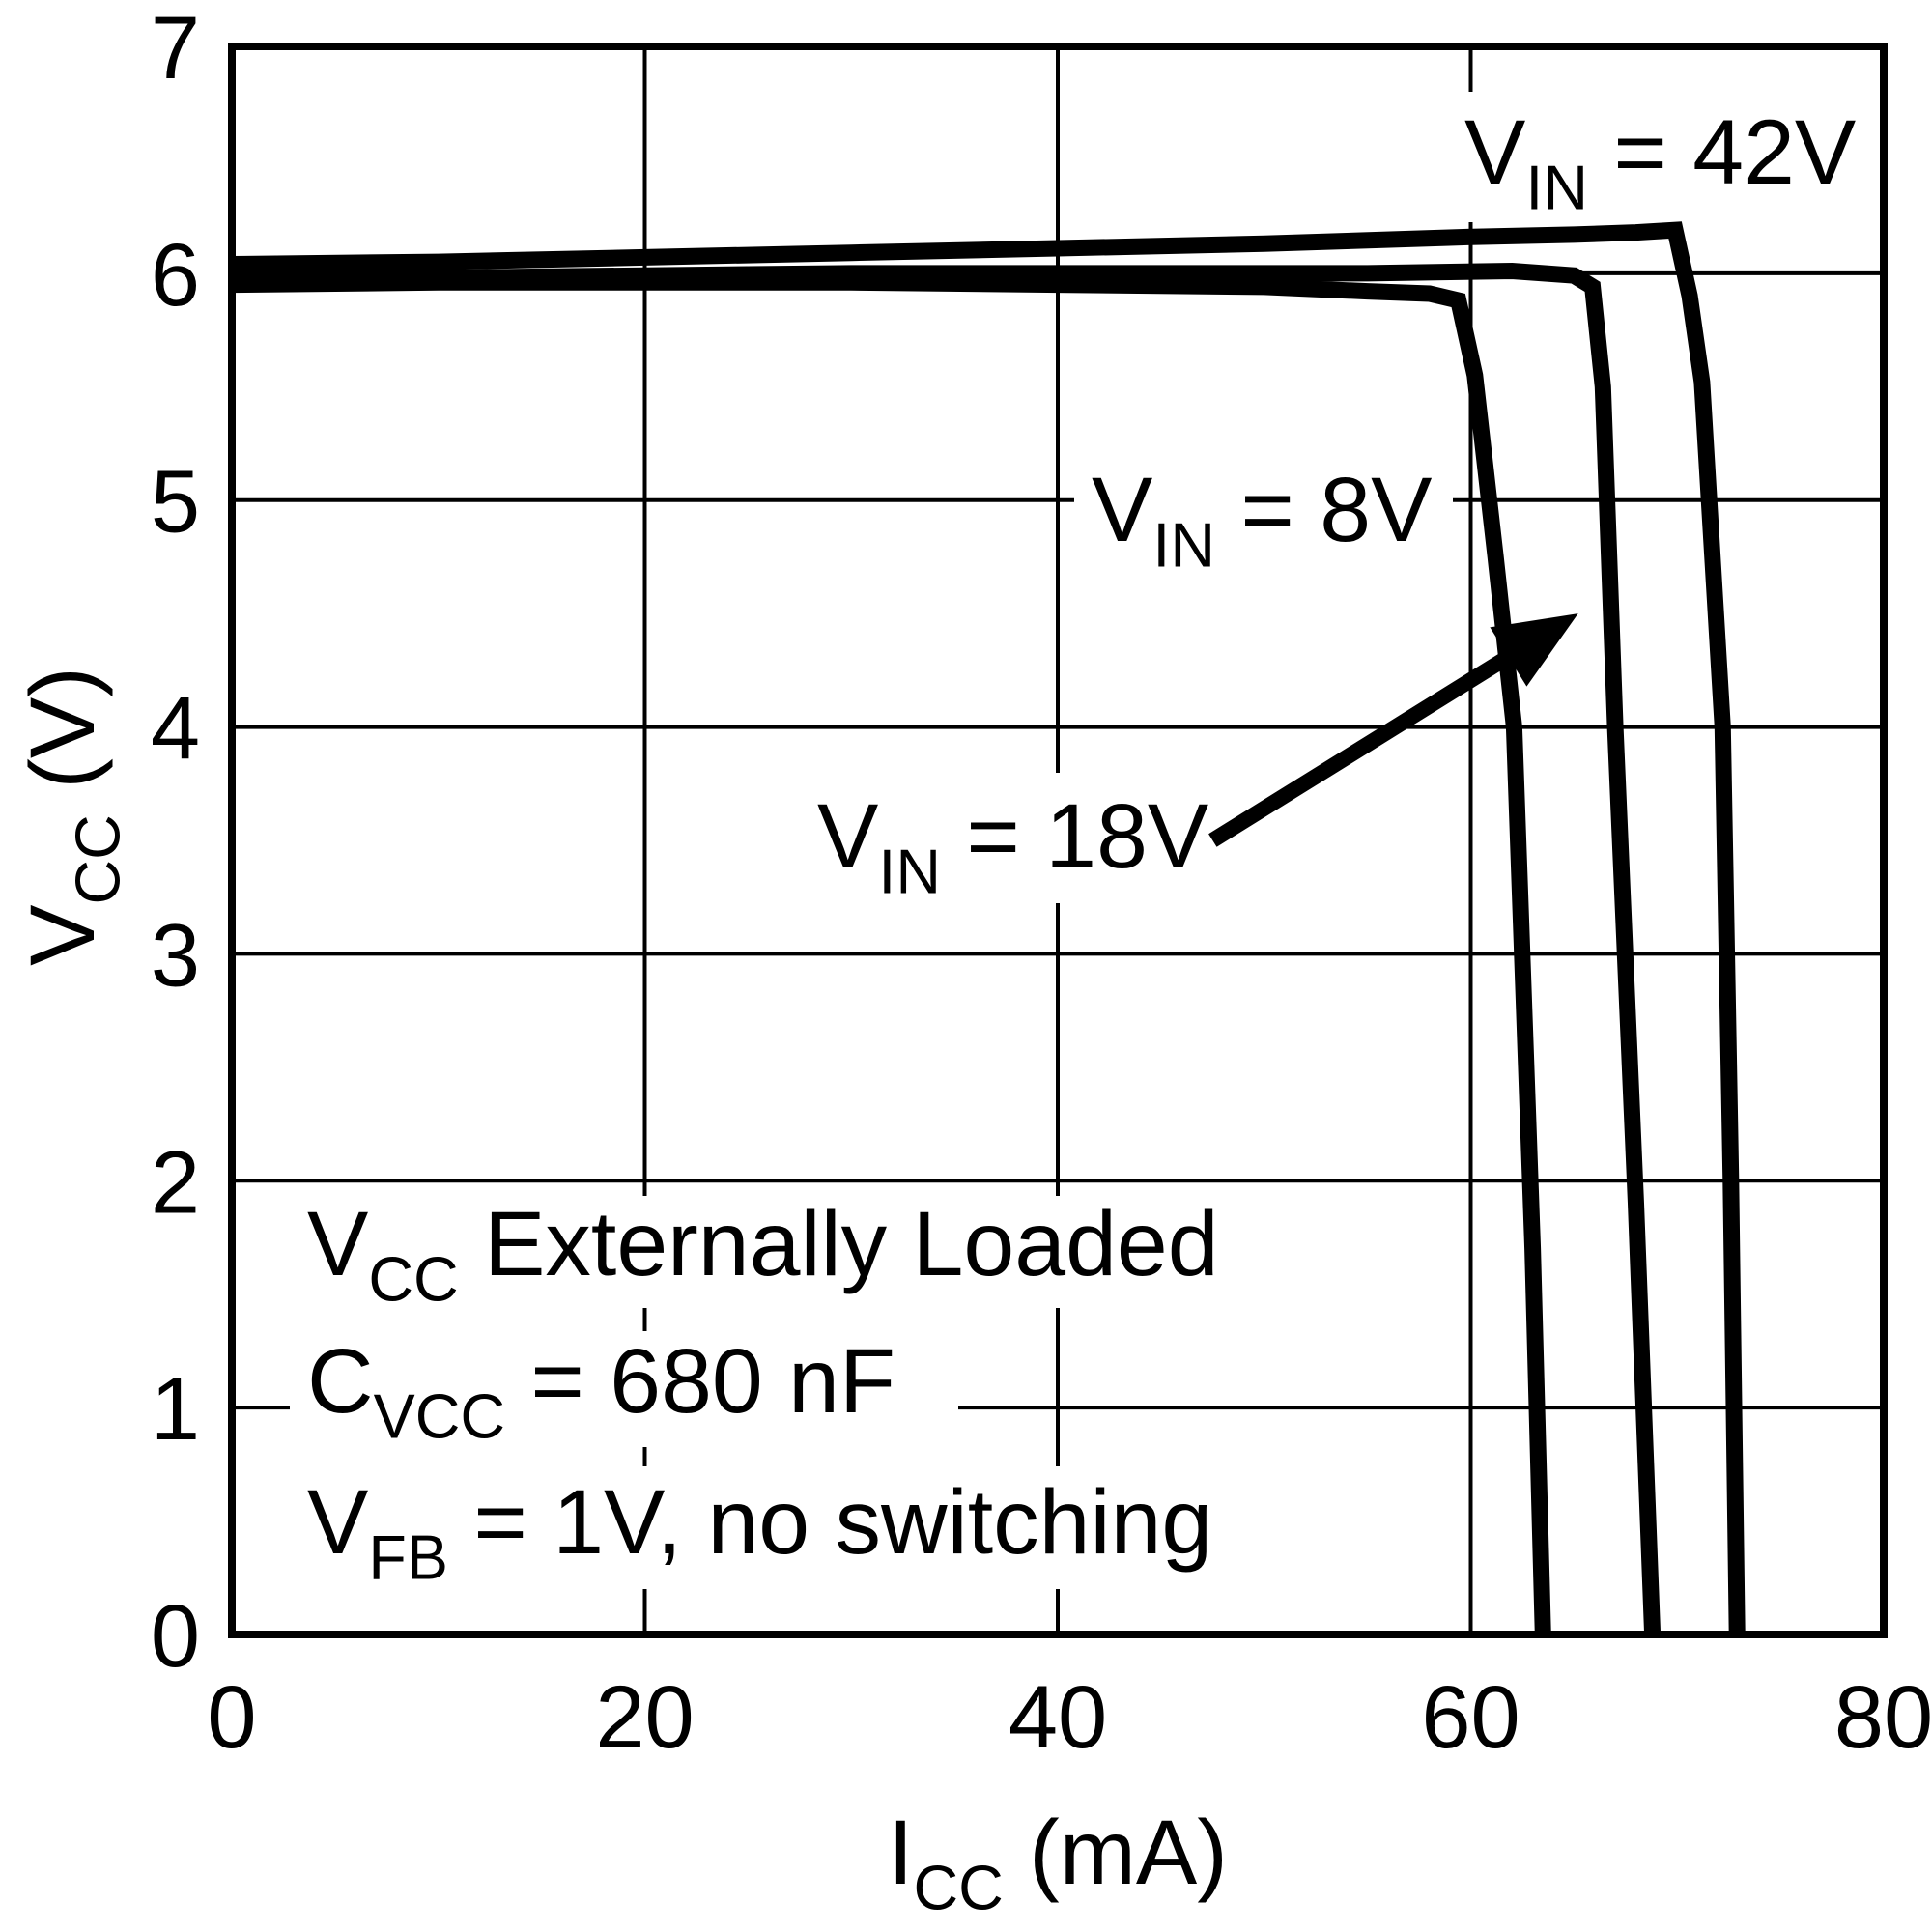 The image size is (1932, 1932). Describe the element at coordinates (1058, 1717) in the screenshot. I see `x-tick-label-40: 40` at that location.